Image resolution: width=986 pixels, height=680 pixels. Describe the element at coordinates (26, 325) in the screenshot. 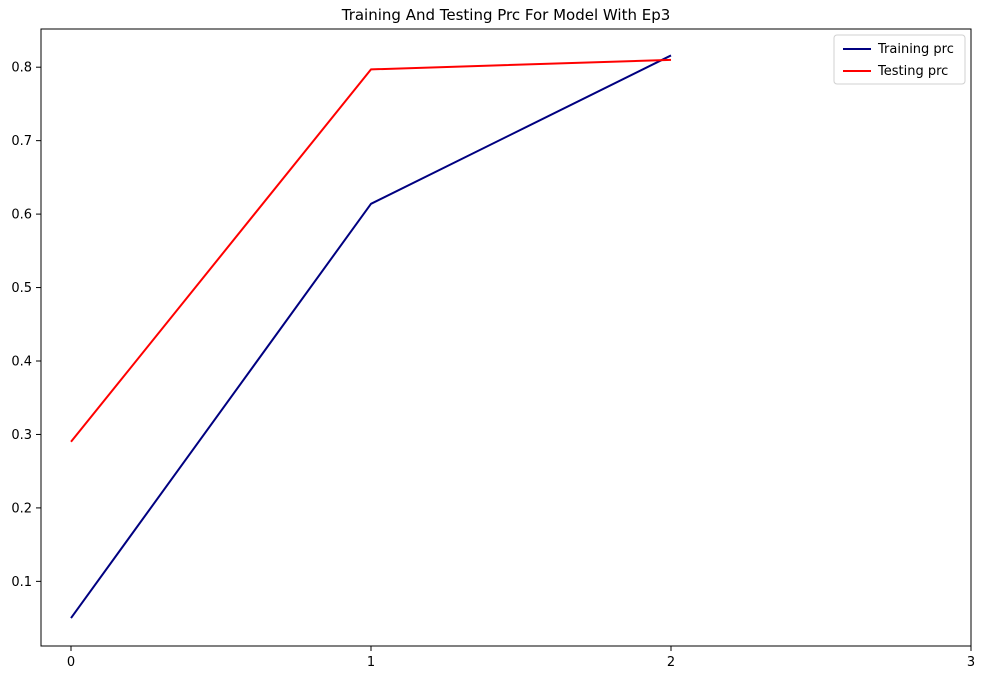

I see `y-axis: 0.1 0.2 0.3 0.4 0.5 0.6 0.7 0.8` at that location.